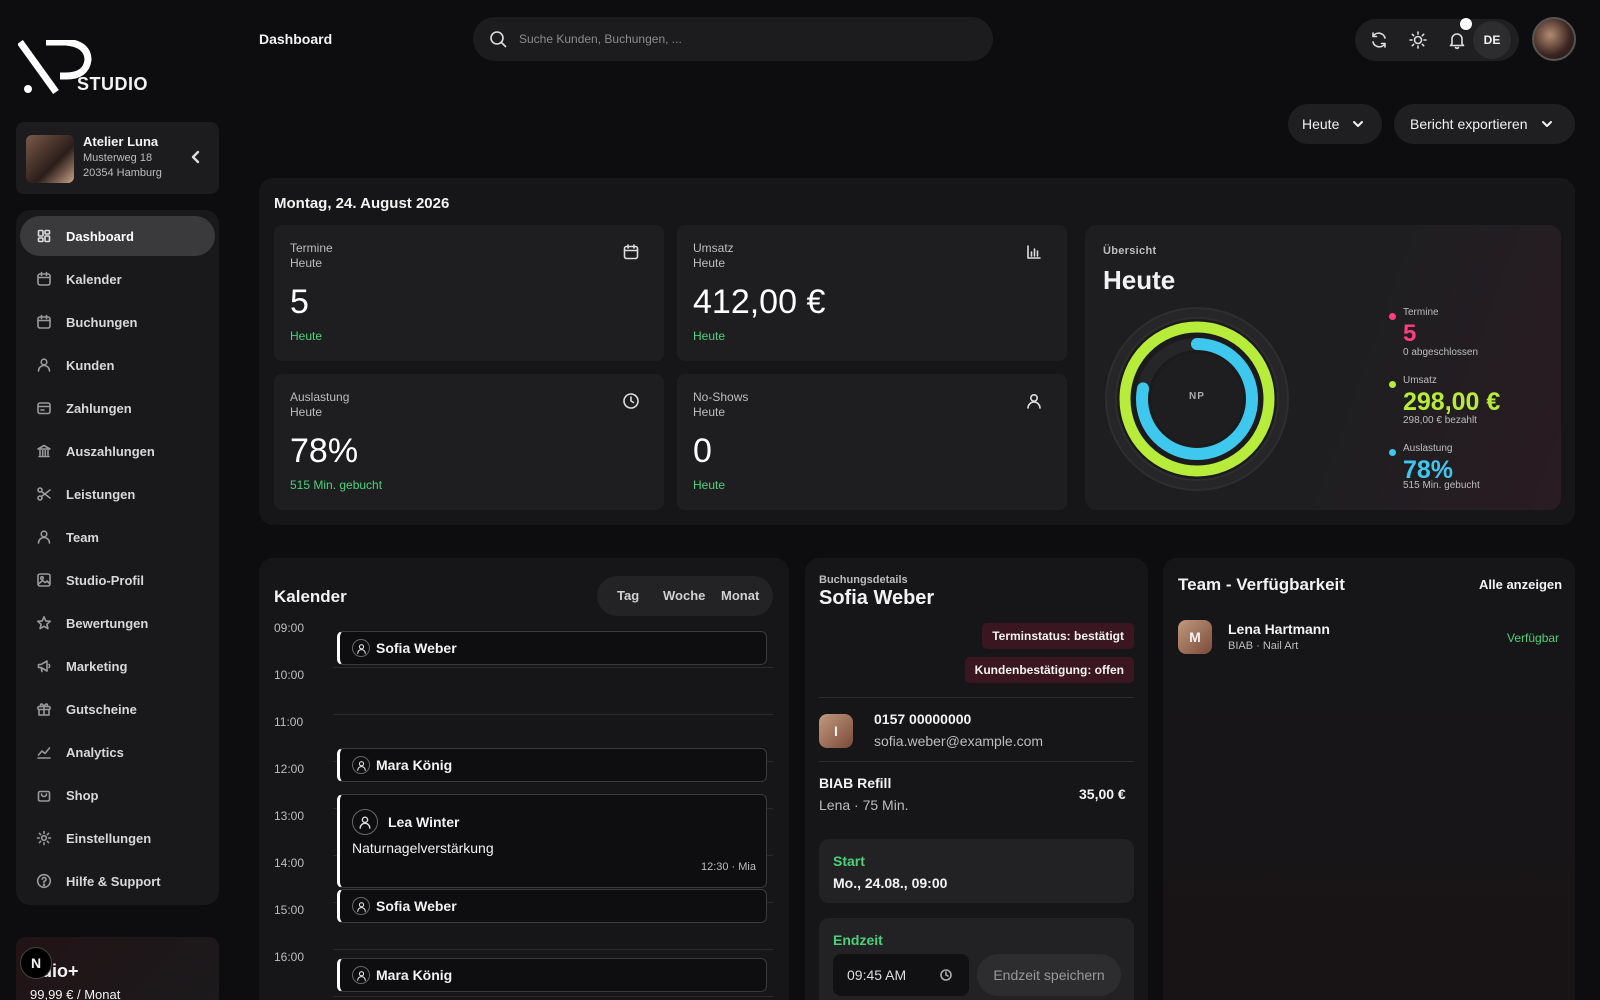 The height and width of the screenshot is (1000, 1600). Describe the element at coordinates (872, 442) in the screenshot. I see `kpi-no-shows: No-Shows Heute 0 Heute` at that location.